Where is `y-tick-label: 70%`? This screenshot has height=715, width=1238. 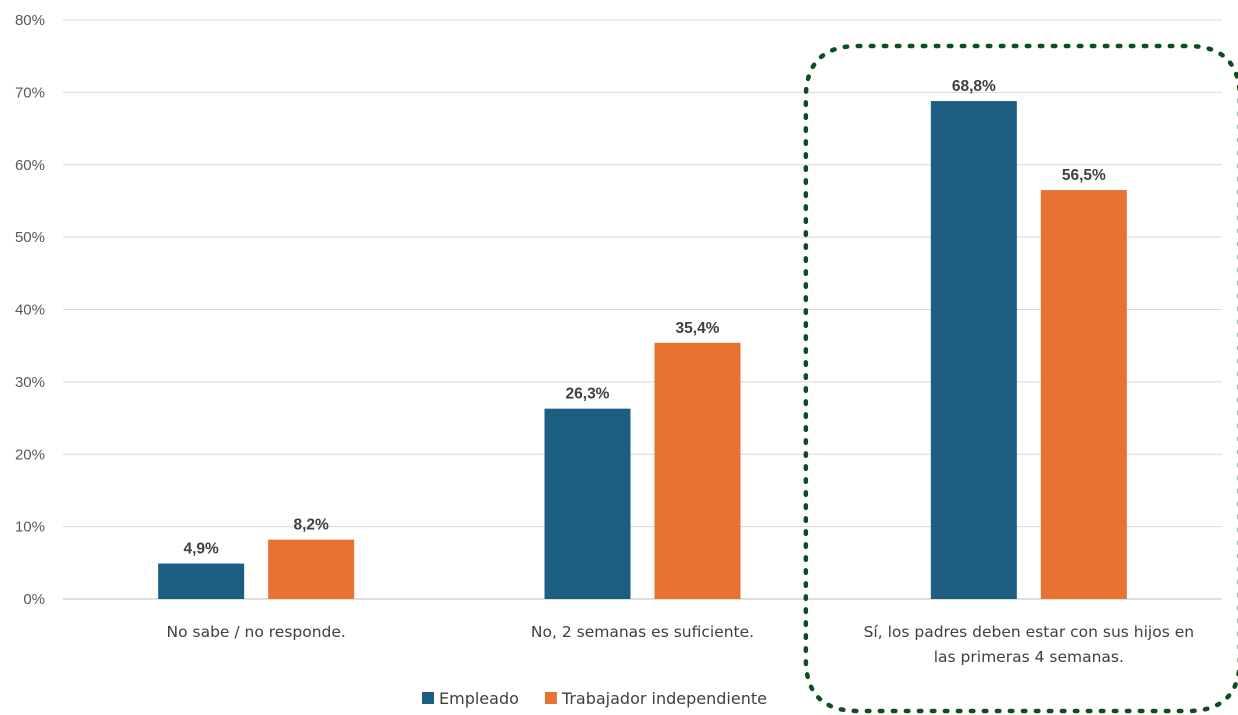 y-tick-label: 70% is located at coordinates (30, 92).